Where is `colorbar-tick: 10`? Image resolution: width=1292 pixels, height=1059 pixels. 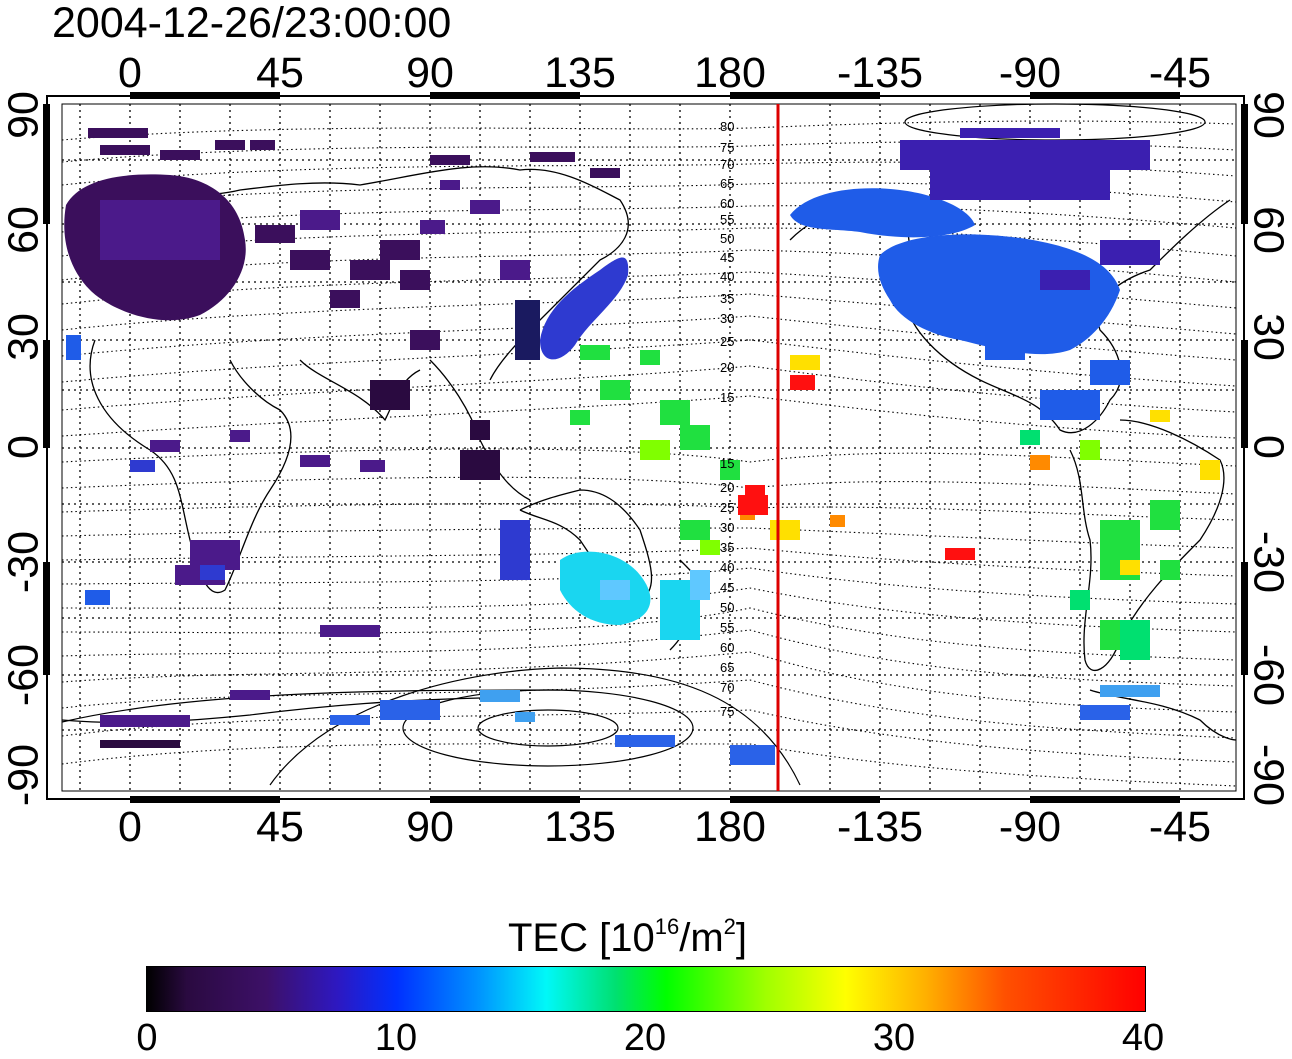
colorbar-tick: 10 is located at coordinates (396, 1038).